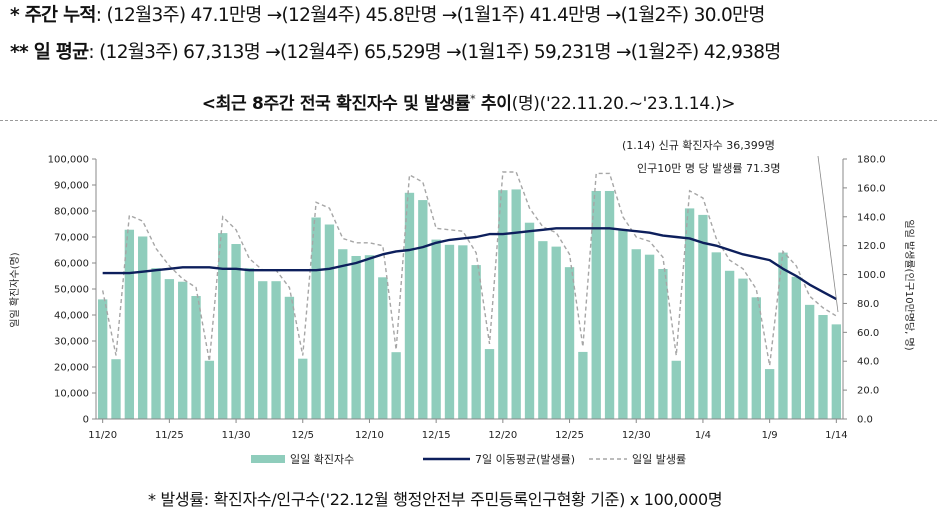  Describe the element at coordinates (436, 435) in the screenshot. I see `x-tick-label: 12/15` at that location.